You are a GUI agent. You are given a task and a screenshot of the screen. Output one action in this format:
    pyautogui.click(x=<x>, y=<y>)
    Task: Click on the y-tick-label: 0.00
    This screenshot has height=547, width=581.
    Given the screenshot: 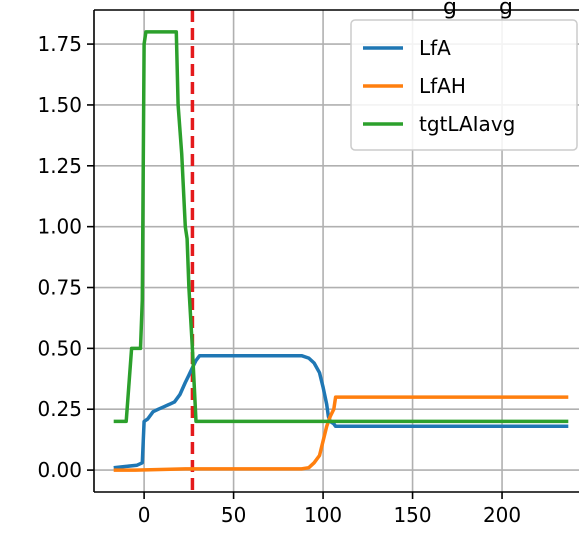 What is the action you would take?
    pyautogui.click(x=59, y=470)
    